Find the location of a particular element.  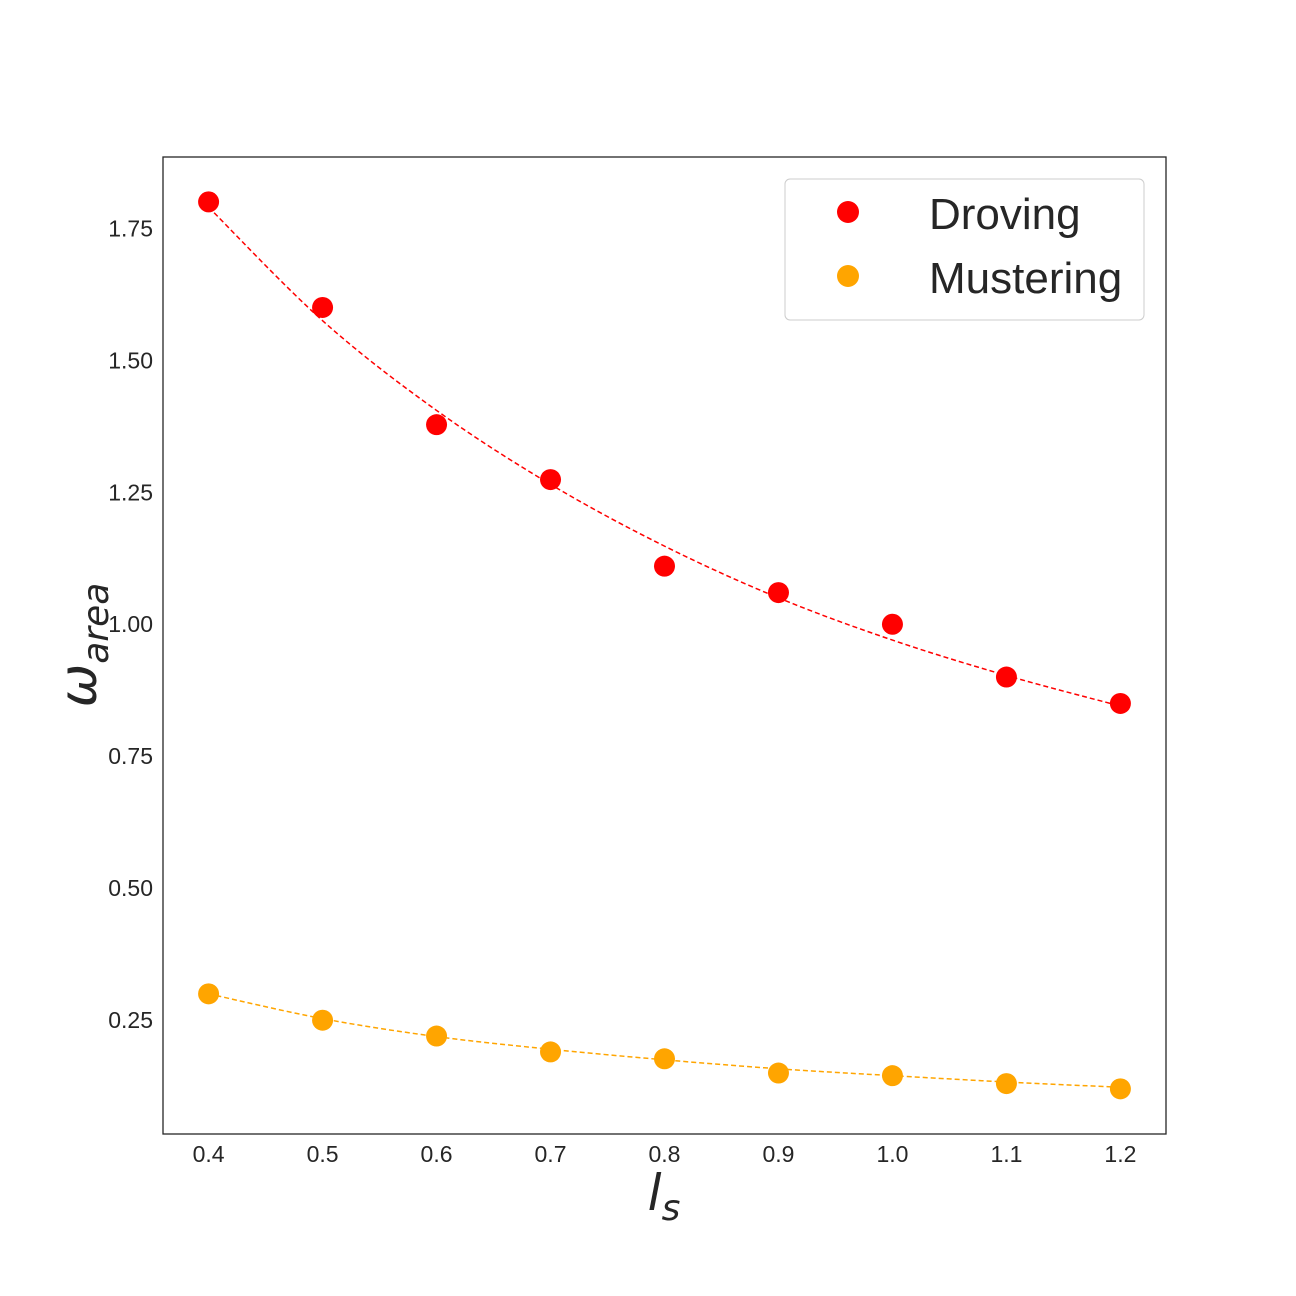

x-tick-label: 0.8 is located at coordinates (665, 1154).